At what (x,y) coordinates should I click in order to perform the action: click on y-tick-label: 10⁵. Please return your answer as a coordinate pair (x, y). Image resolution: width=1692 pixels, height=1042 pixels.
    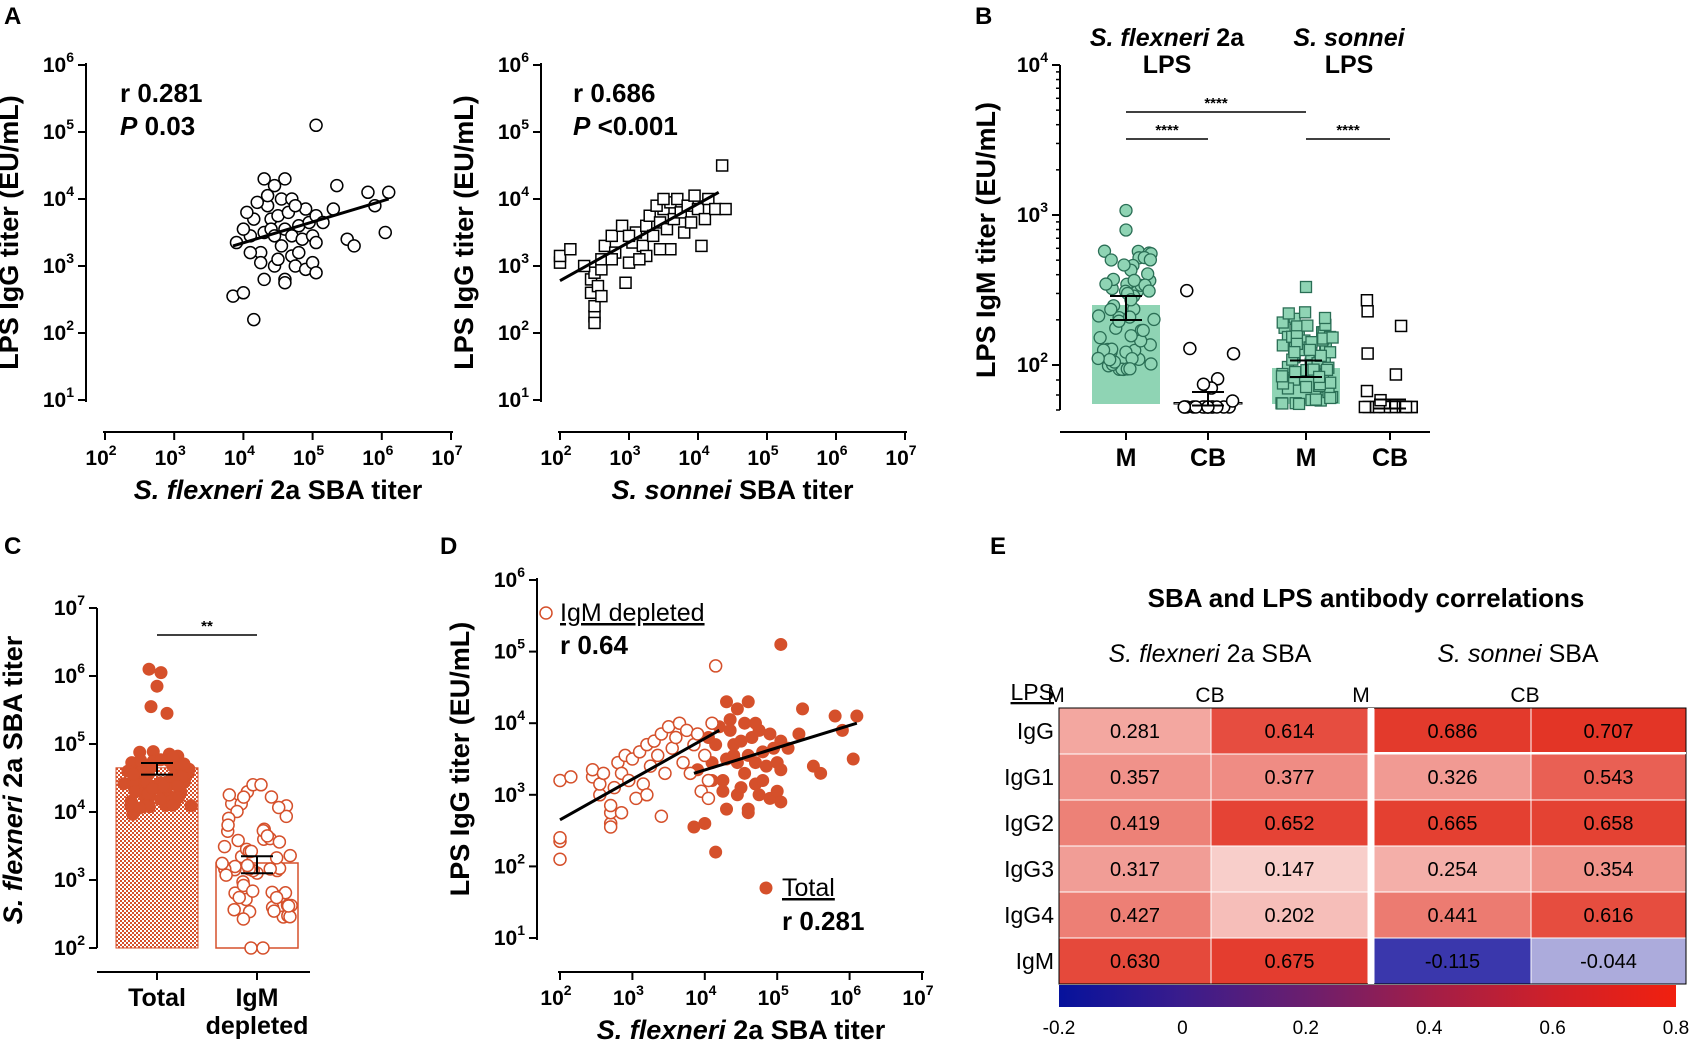
    Looking at the image, I should click on (58, 130).